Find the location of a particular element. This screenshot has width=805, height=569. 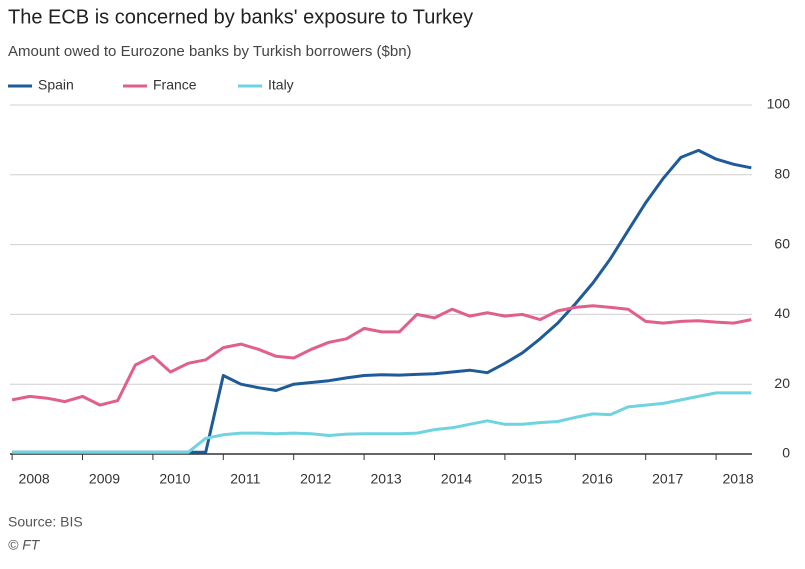

x-tick-label: 2008 is located at coordinates (34, 479).